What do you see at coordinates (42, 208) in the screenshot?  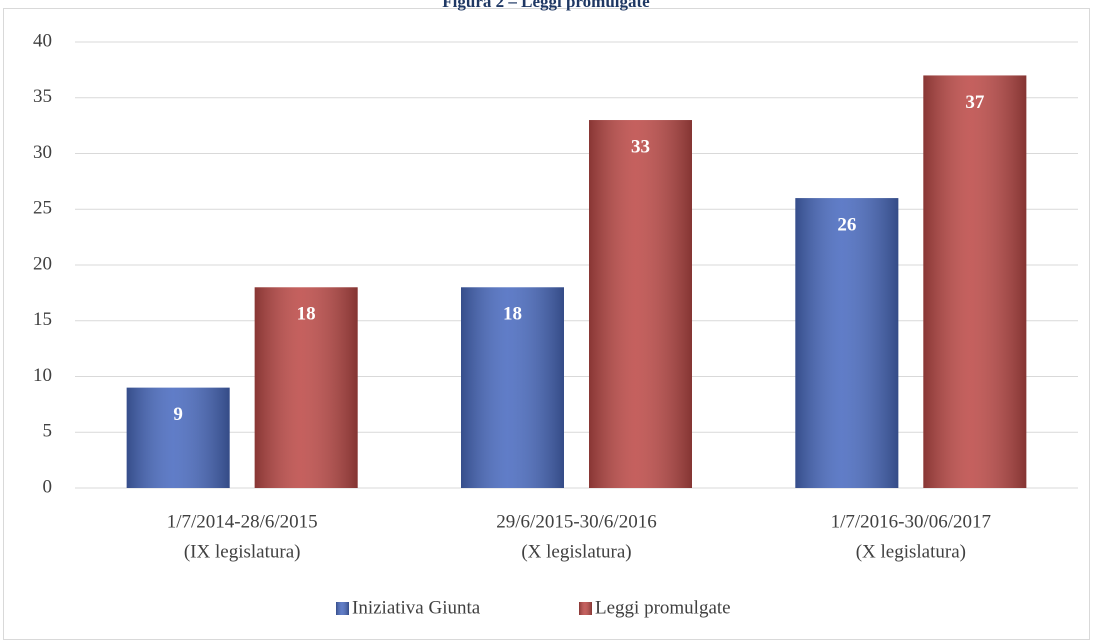 I see `y-tick-label: 25` at bounding box center [42, 208].